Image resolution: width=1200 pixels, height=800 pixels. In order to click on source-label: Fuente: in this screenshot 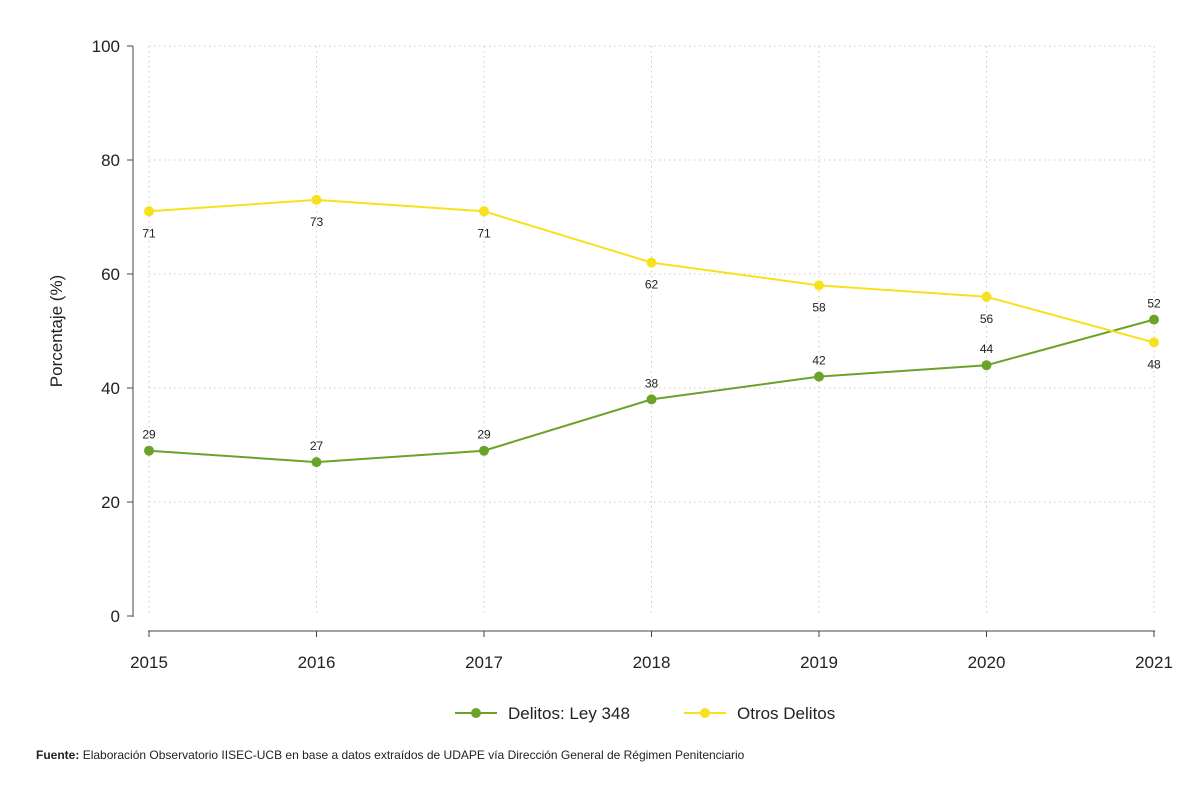, I will do `click(58, 755)`.